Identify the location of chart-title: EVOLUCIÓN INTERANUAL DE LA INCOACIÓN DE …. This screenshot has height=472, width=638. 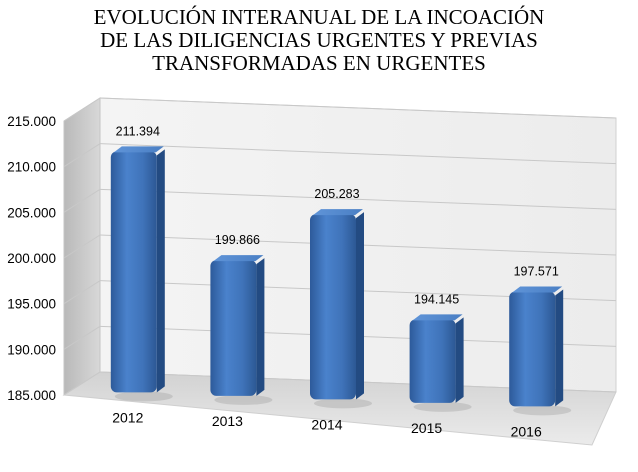
(319, 40).